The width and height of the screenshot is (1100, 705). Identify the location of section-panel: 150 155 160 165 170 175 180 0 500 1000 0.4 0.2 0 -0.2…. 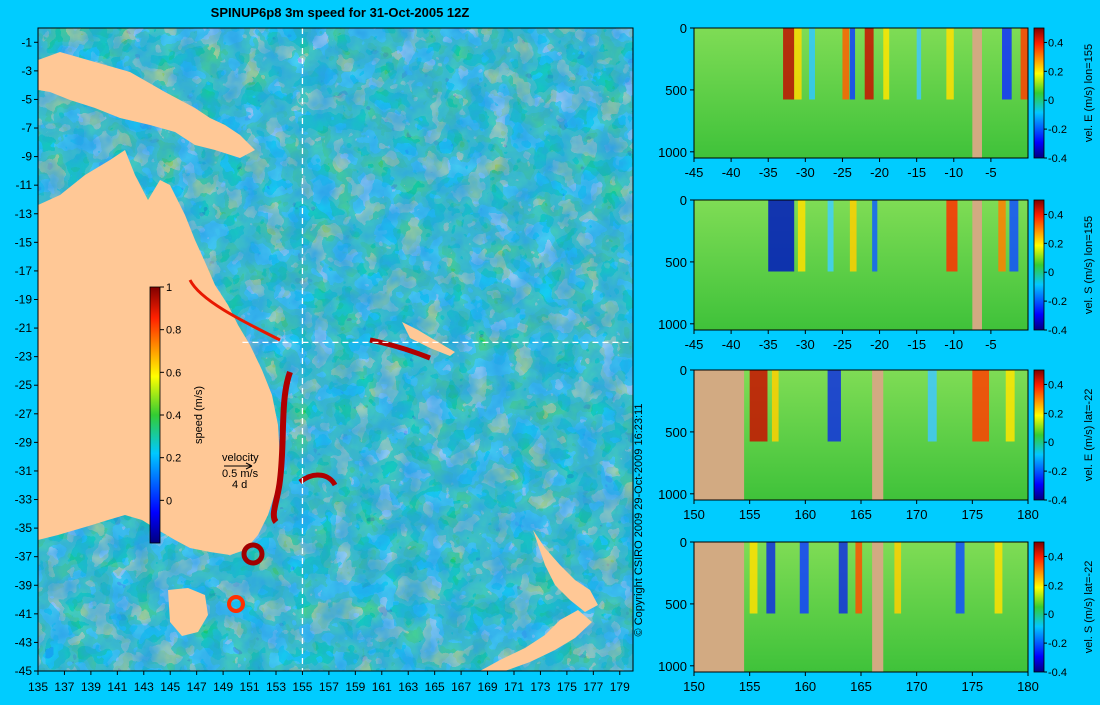
(876, 614).